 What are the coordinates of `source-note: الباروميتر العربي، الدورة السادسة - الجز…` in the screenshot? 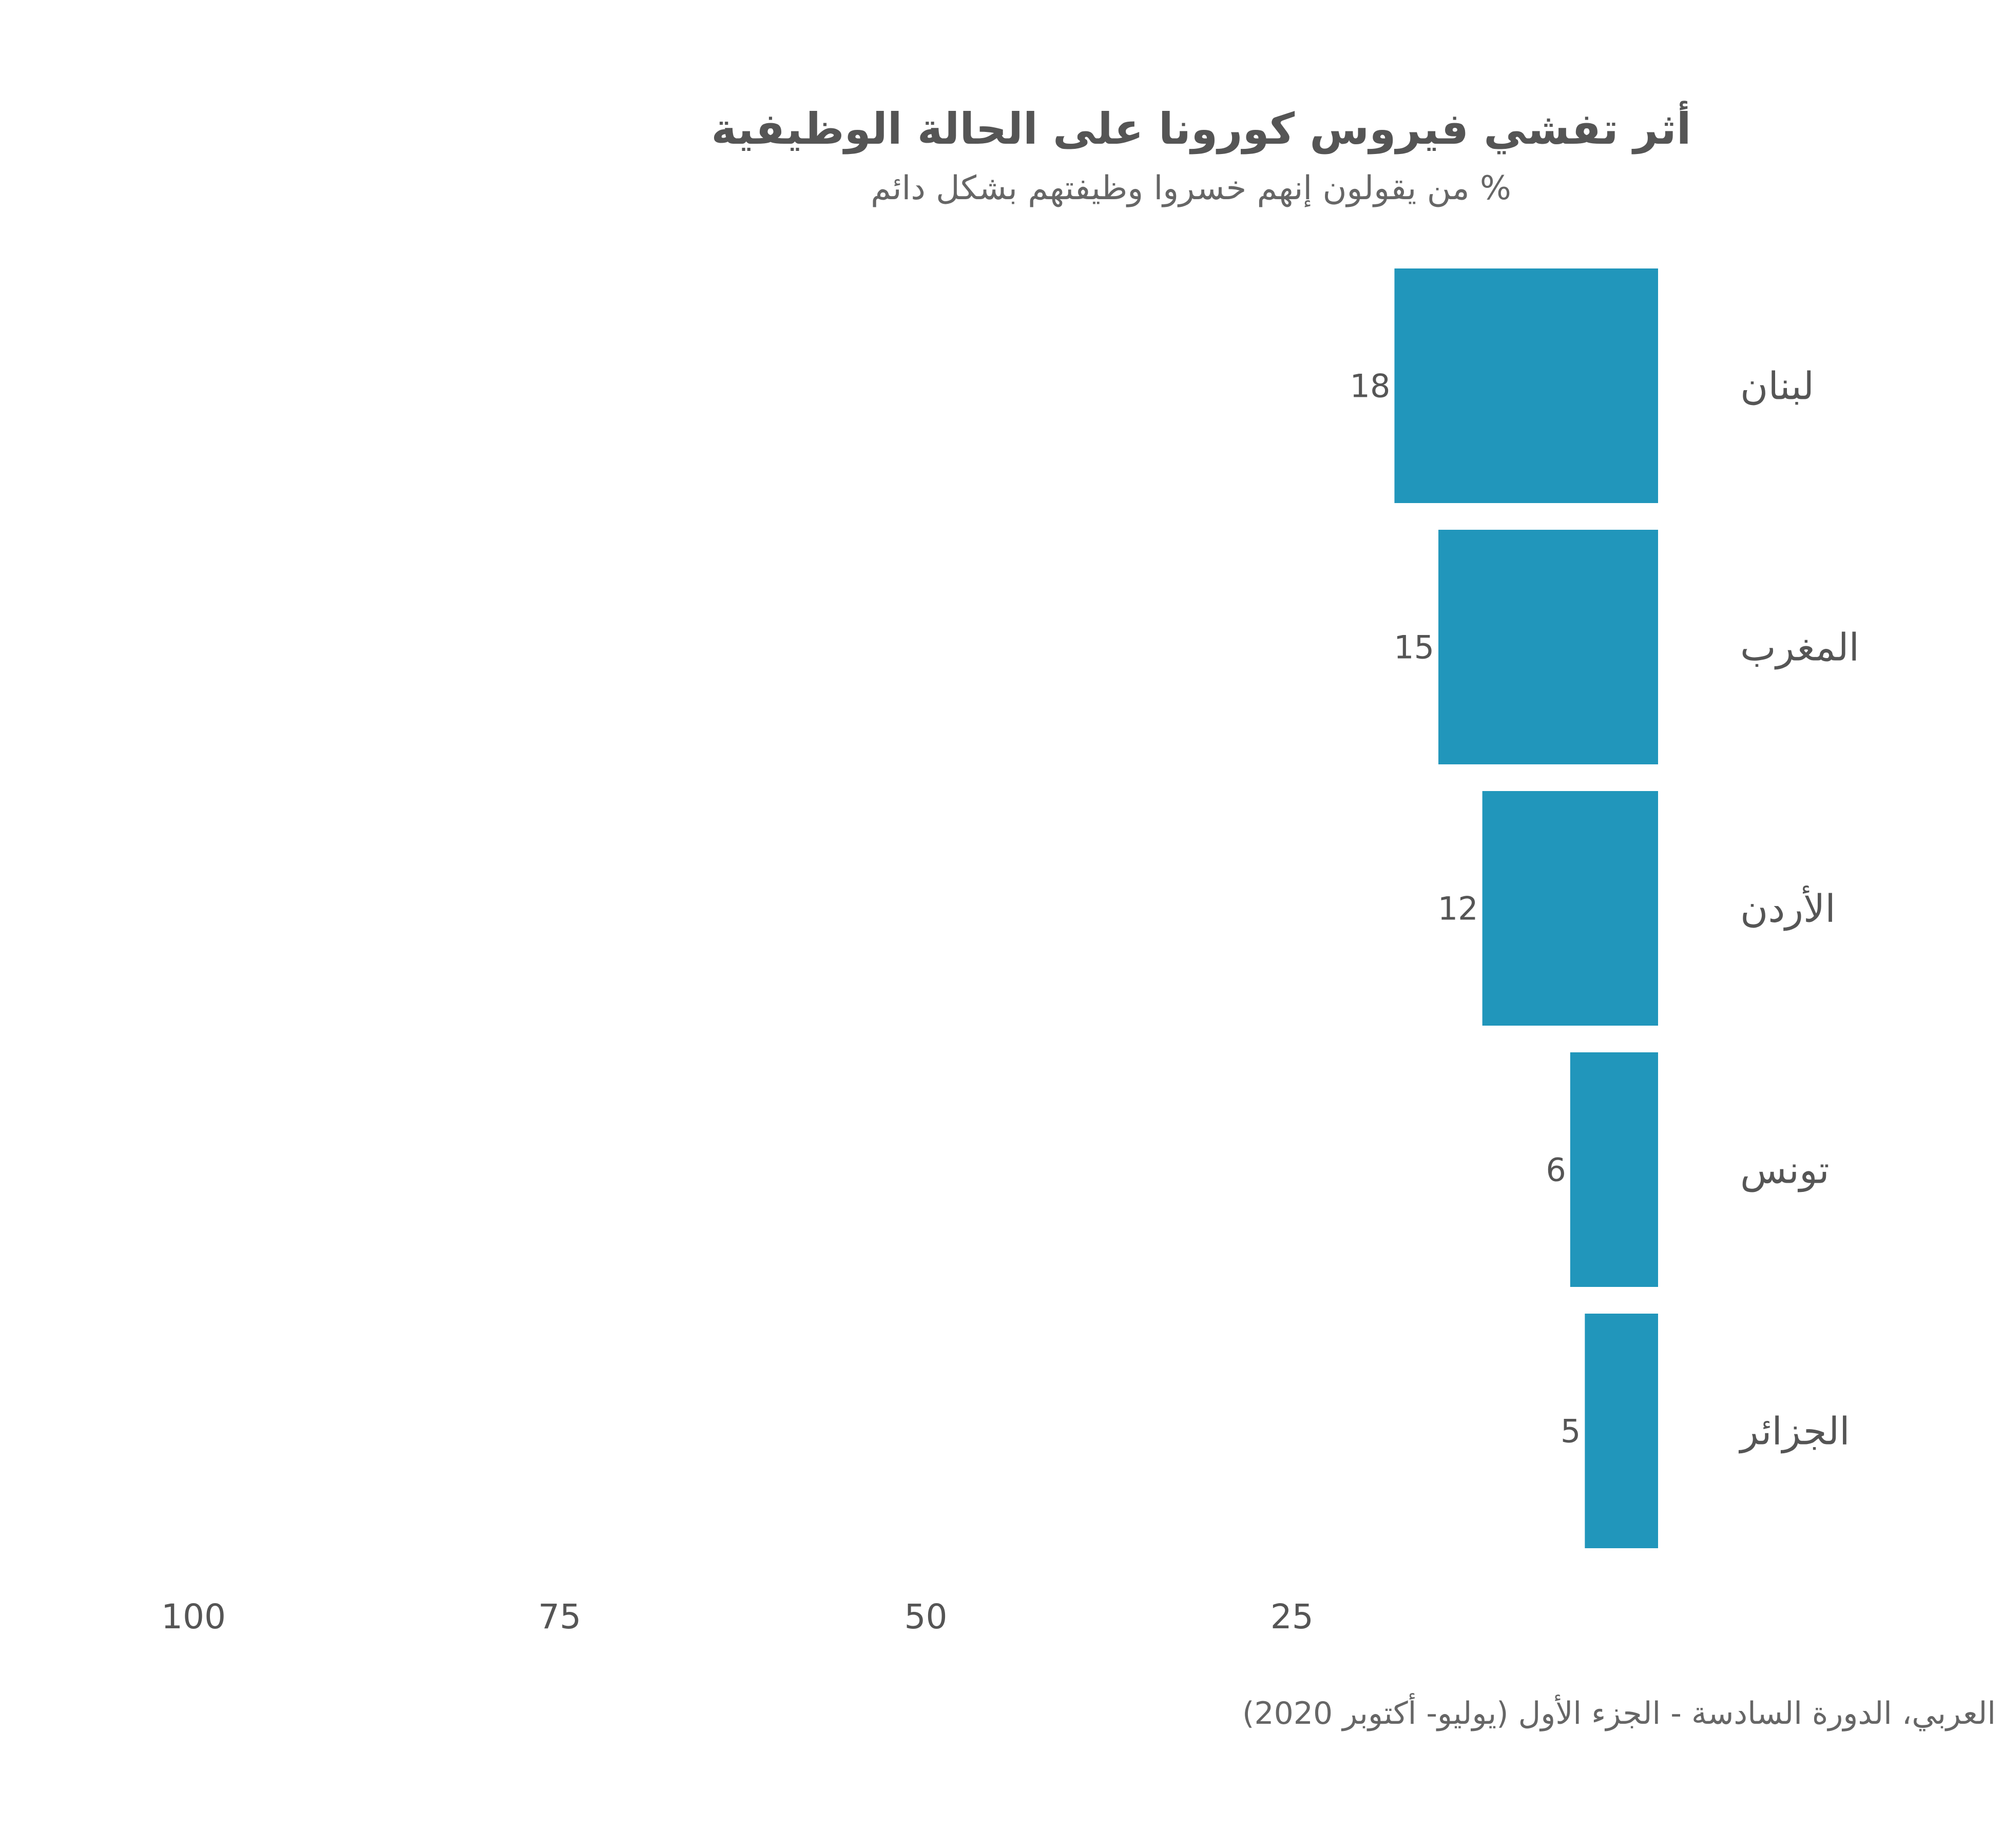 It's located at (1622, 1712).